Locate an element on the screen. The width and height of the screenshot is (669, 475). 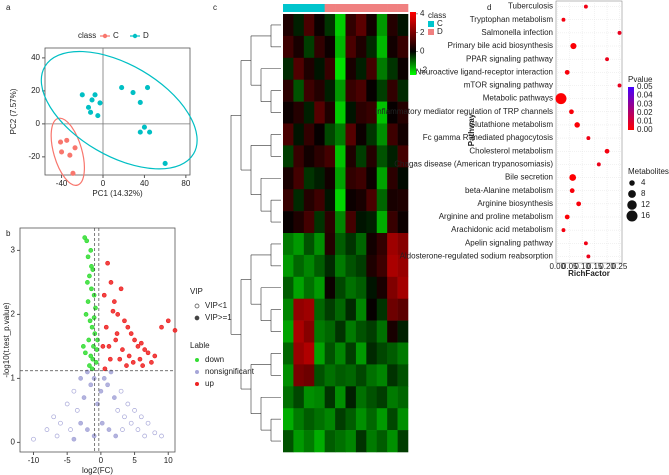
colorbar-tick-label: 2 is located at coordinates (422, 32).